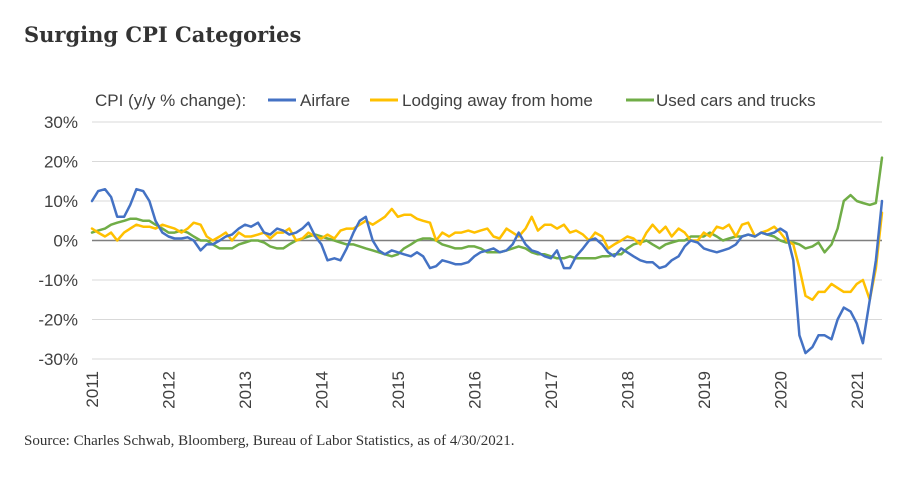 The height and width of the screenshot is (482, 923). What do you see at coordinates (61, 122) in the screenshot?
I see `y-tick-label: 30%` at bounding box center [61, 122].